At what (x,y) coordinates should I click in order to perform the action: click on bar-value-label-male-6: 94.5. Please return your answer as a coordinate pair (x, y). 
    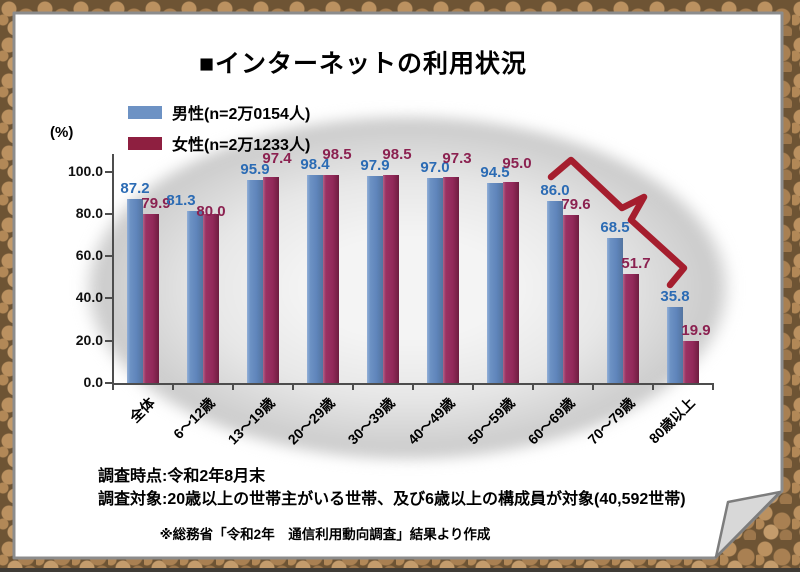
    Looking at the image, I should click on (495, 173).